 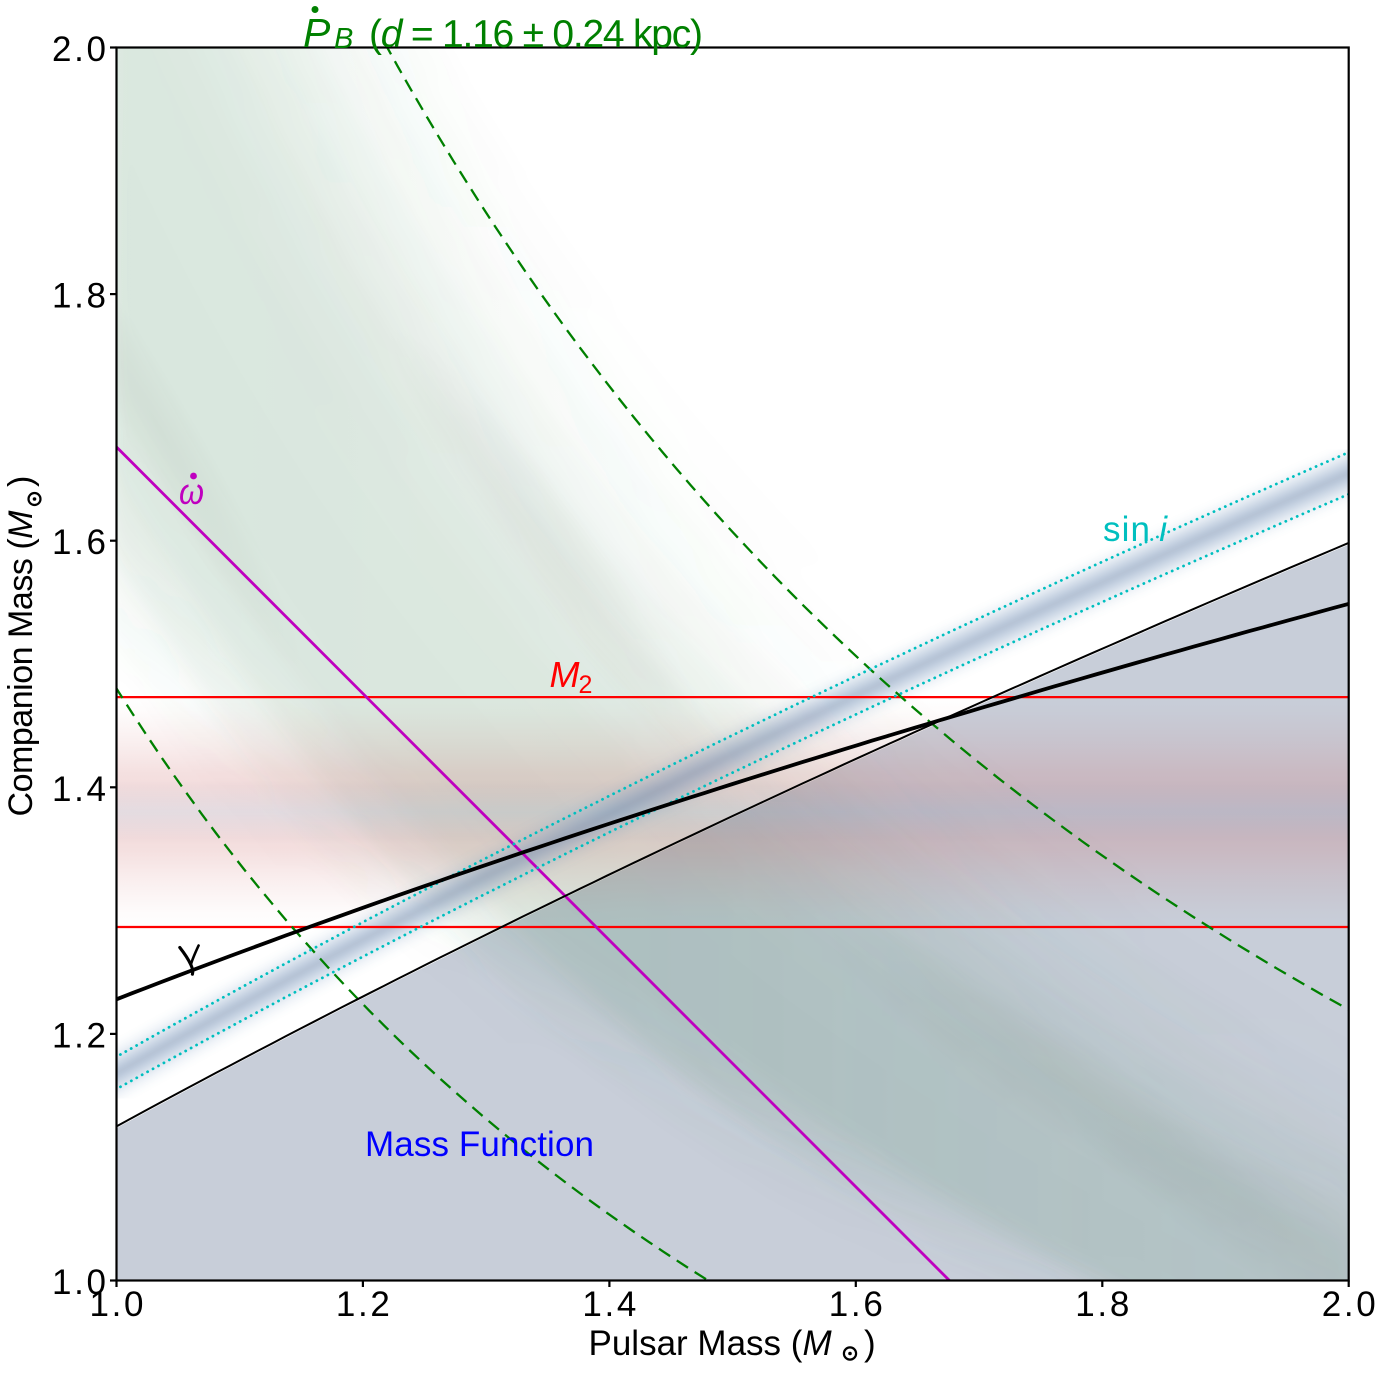 I want to click on svg-text: sin i, so click(x=1135, y=529).